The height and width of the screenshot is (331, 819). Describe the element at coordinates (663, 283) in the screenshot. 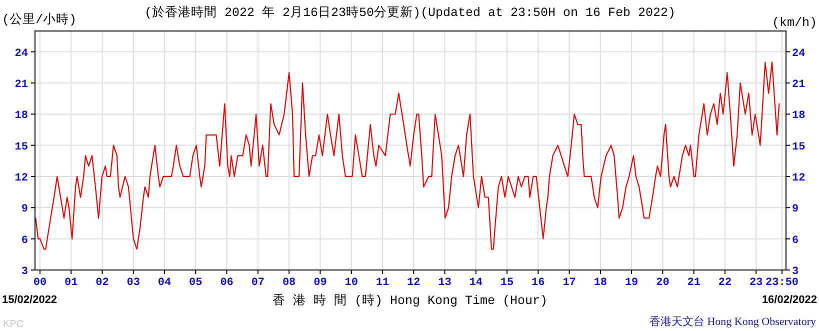

I see `x-tick-label: 20` at that location.